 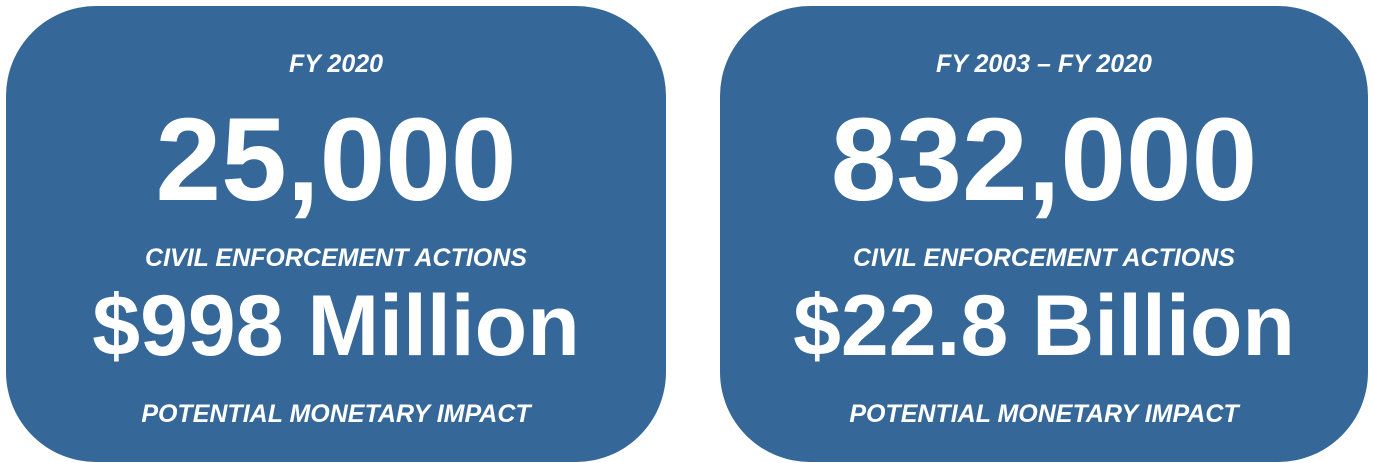 I want to click on period: FY 2003 – FY 2020, so click(x=1044, y=64).